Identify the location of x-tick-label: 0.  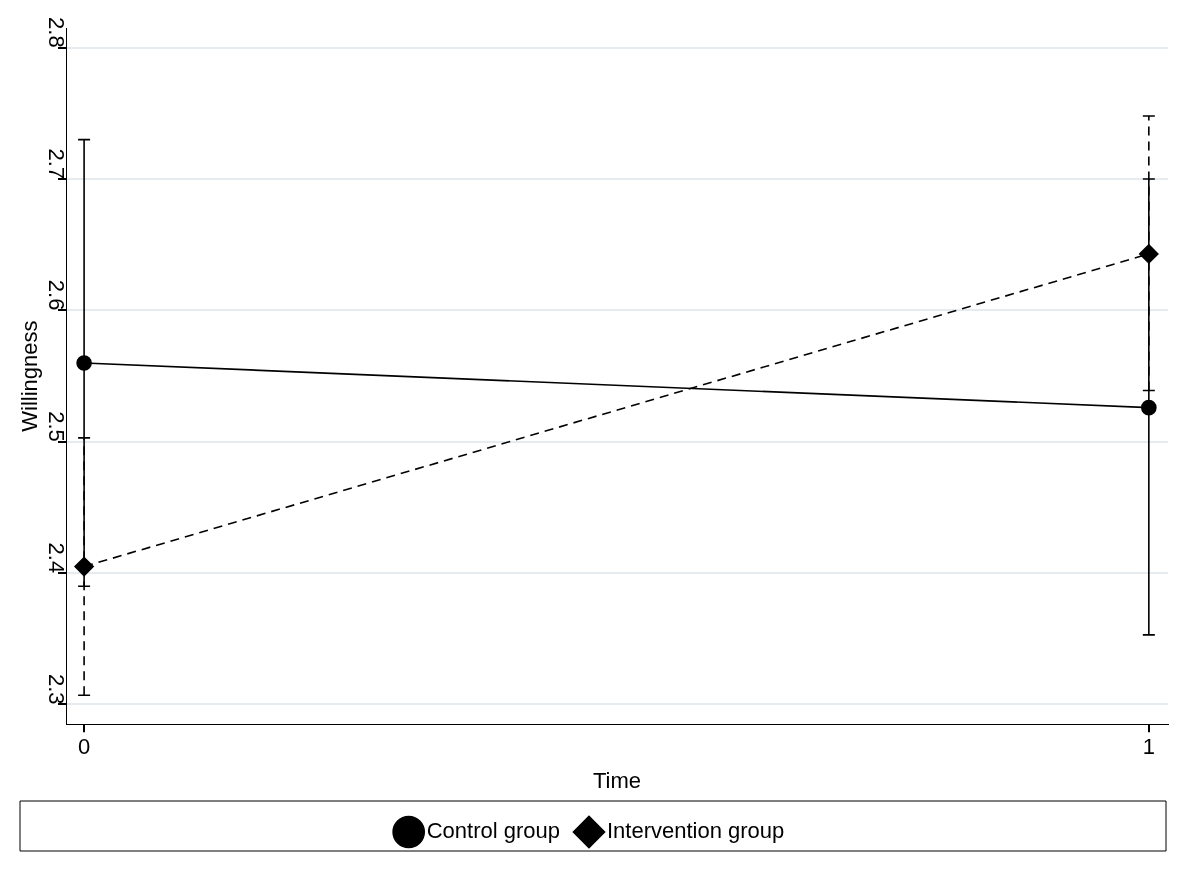
(84, 747).